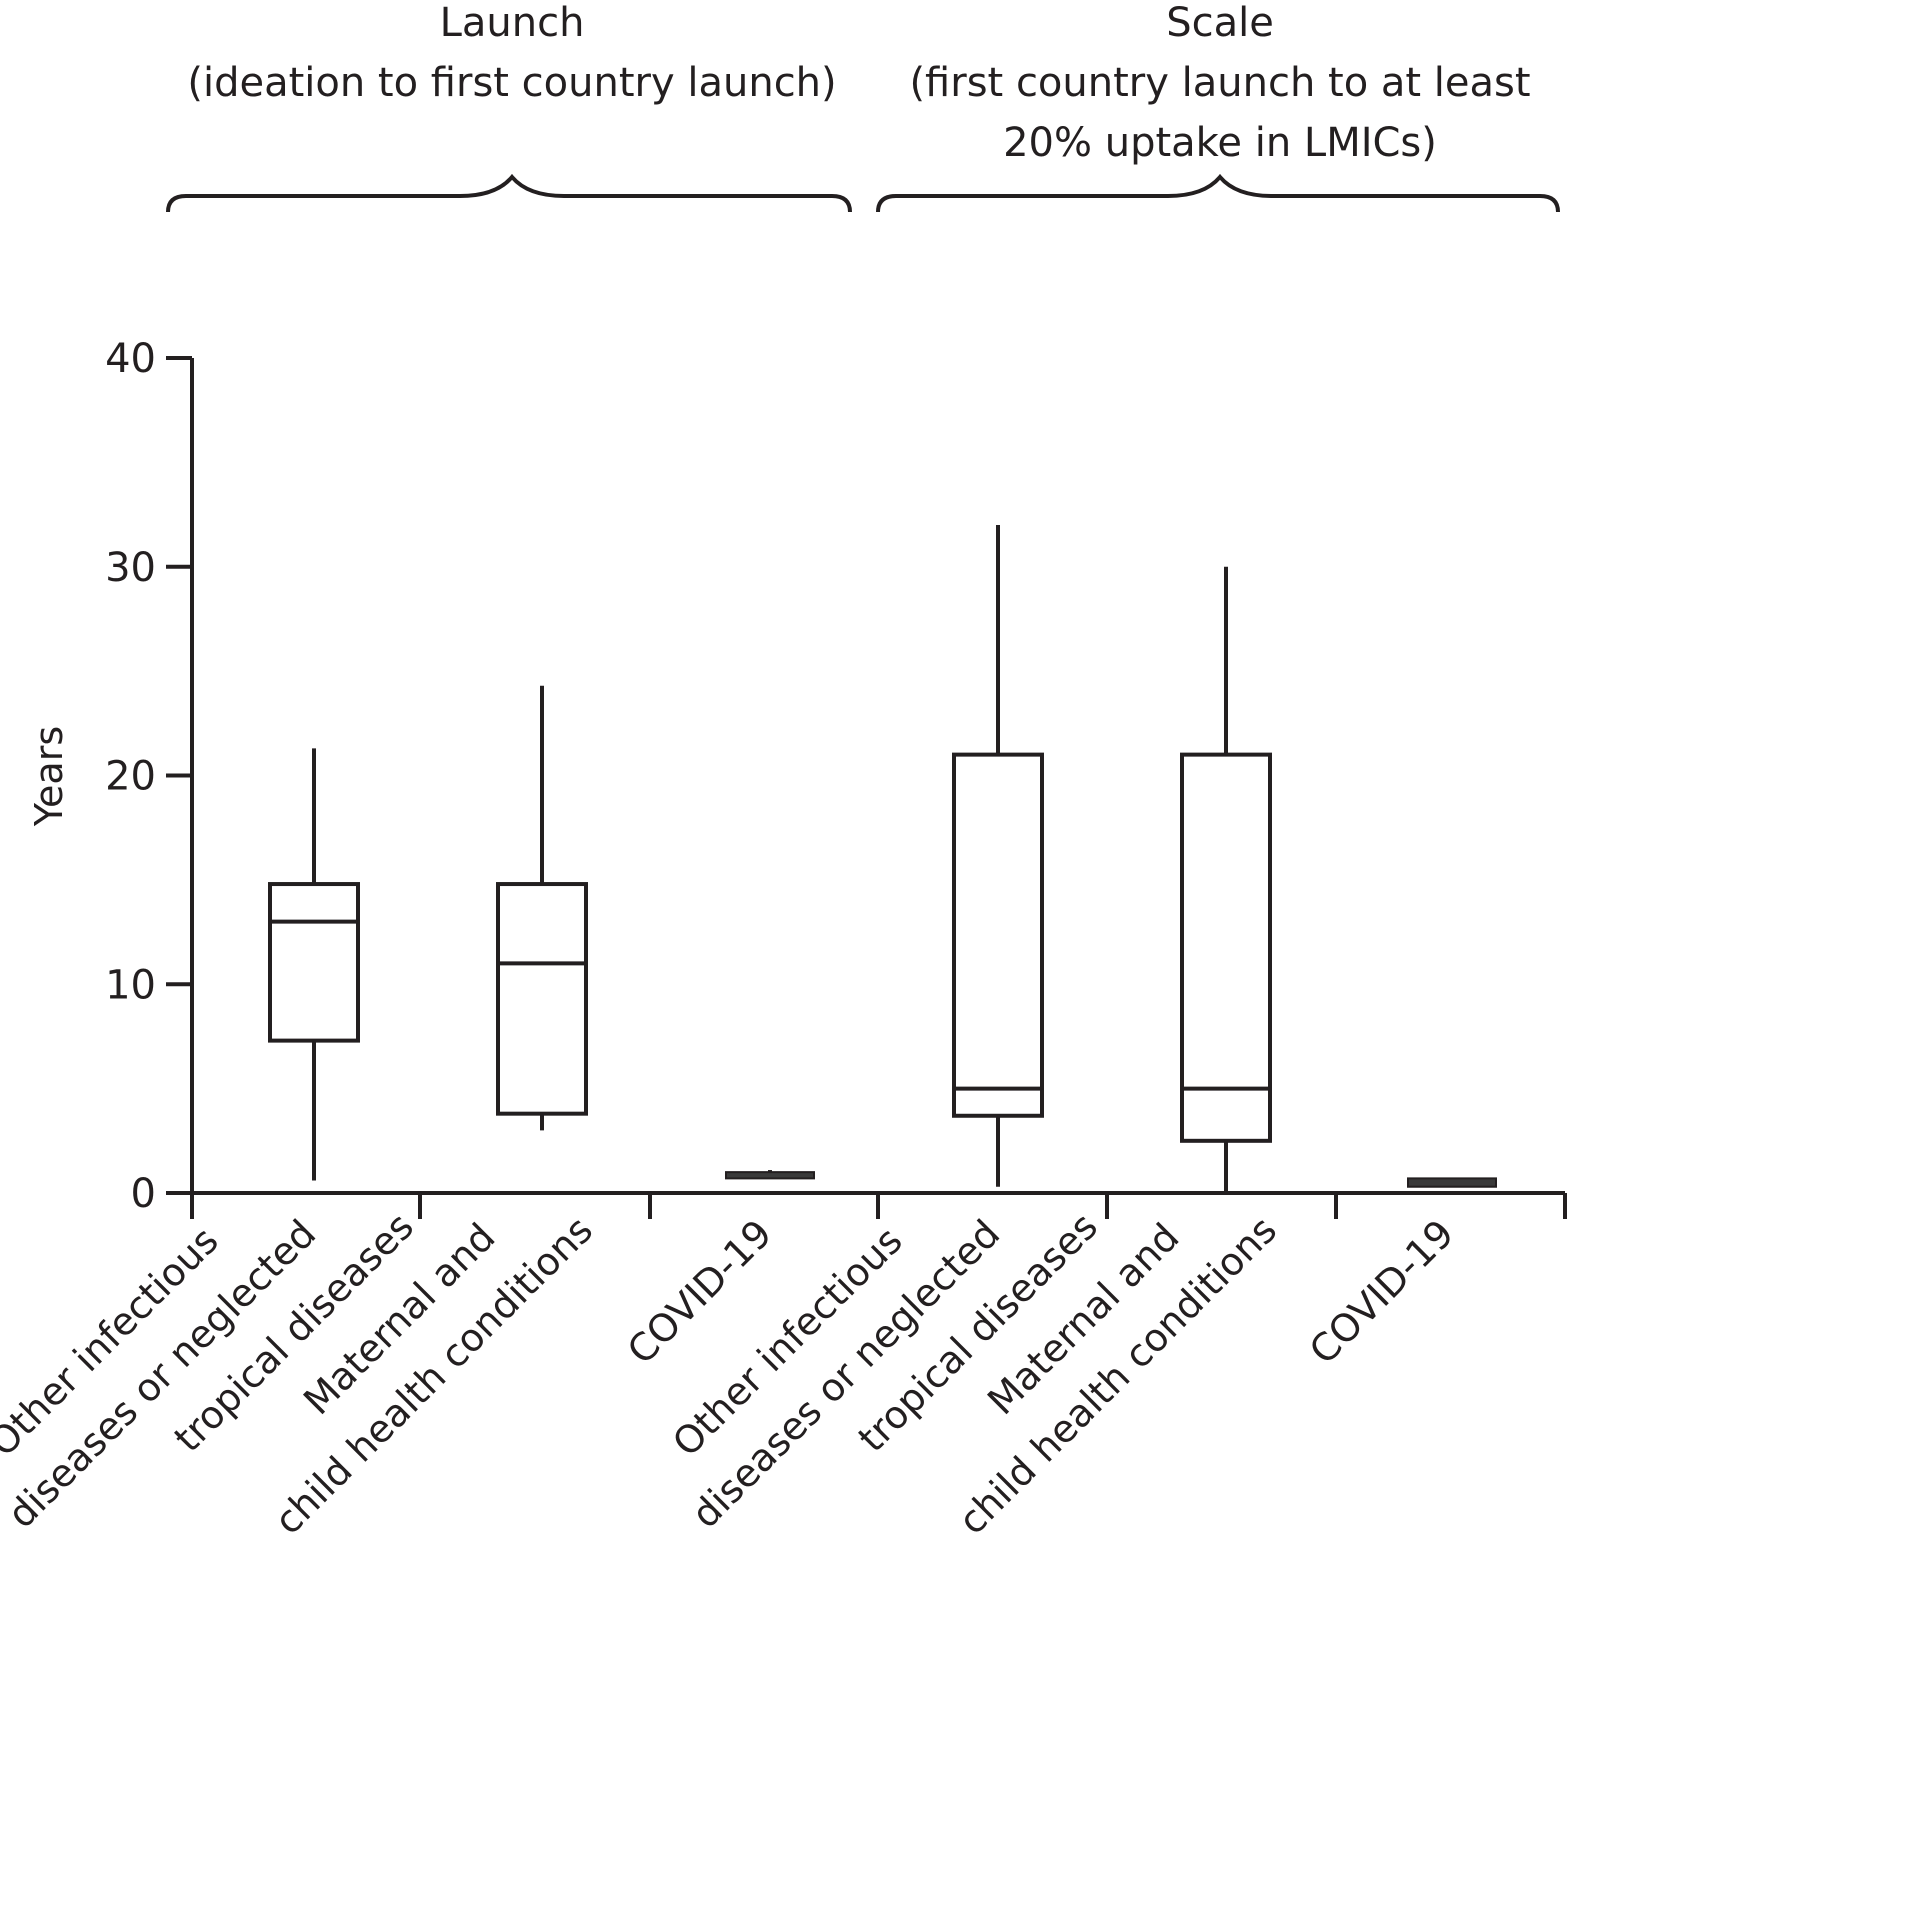 The height and width of the screenshot is (1920, 1920). What do you see at coordinates (511, 83) in the screenshot?
I see `group-subtitle-0-0: (ideation to first country launch)` at bounding box center [511, 83].